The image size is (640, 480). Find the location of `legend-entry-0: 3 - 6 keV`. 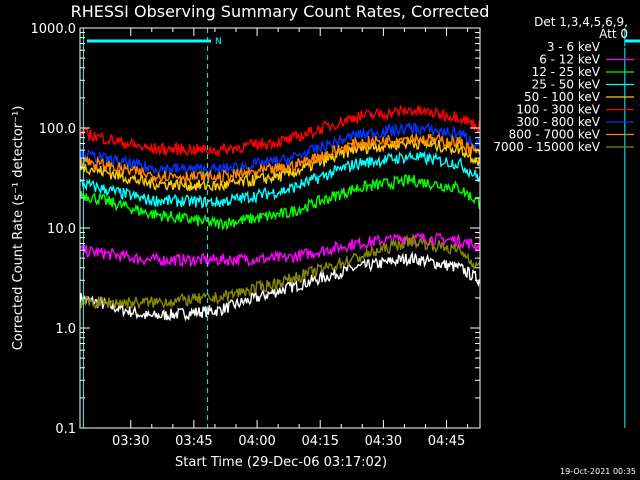

legend-entry-0: 3 - 6 keV is located at coordinates (574, 47).